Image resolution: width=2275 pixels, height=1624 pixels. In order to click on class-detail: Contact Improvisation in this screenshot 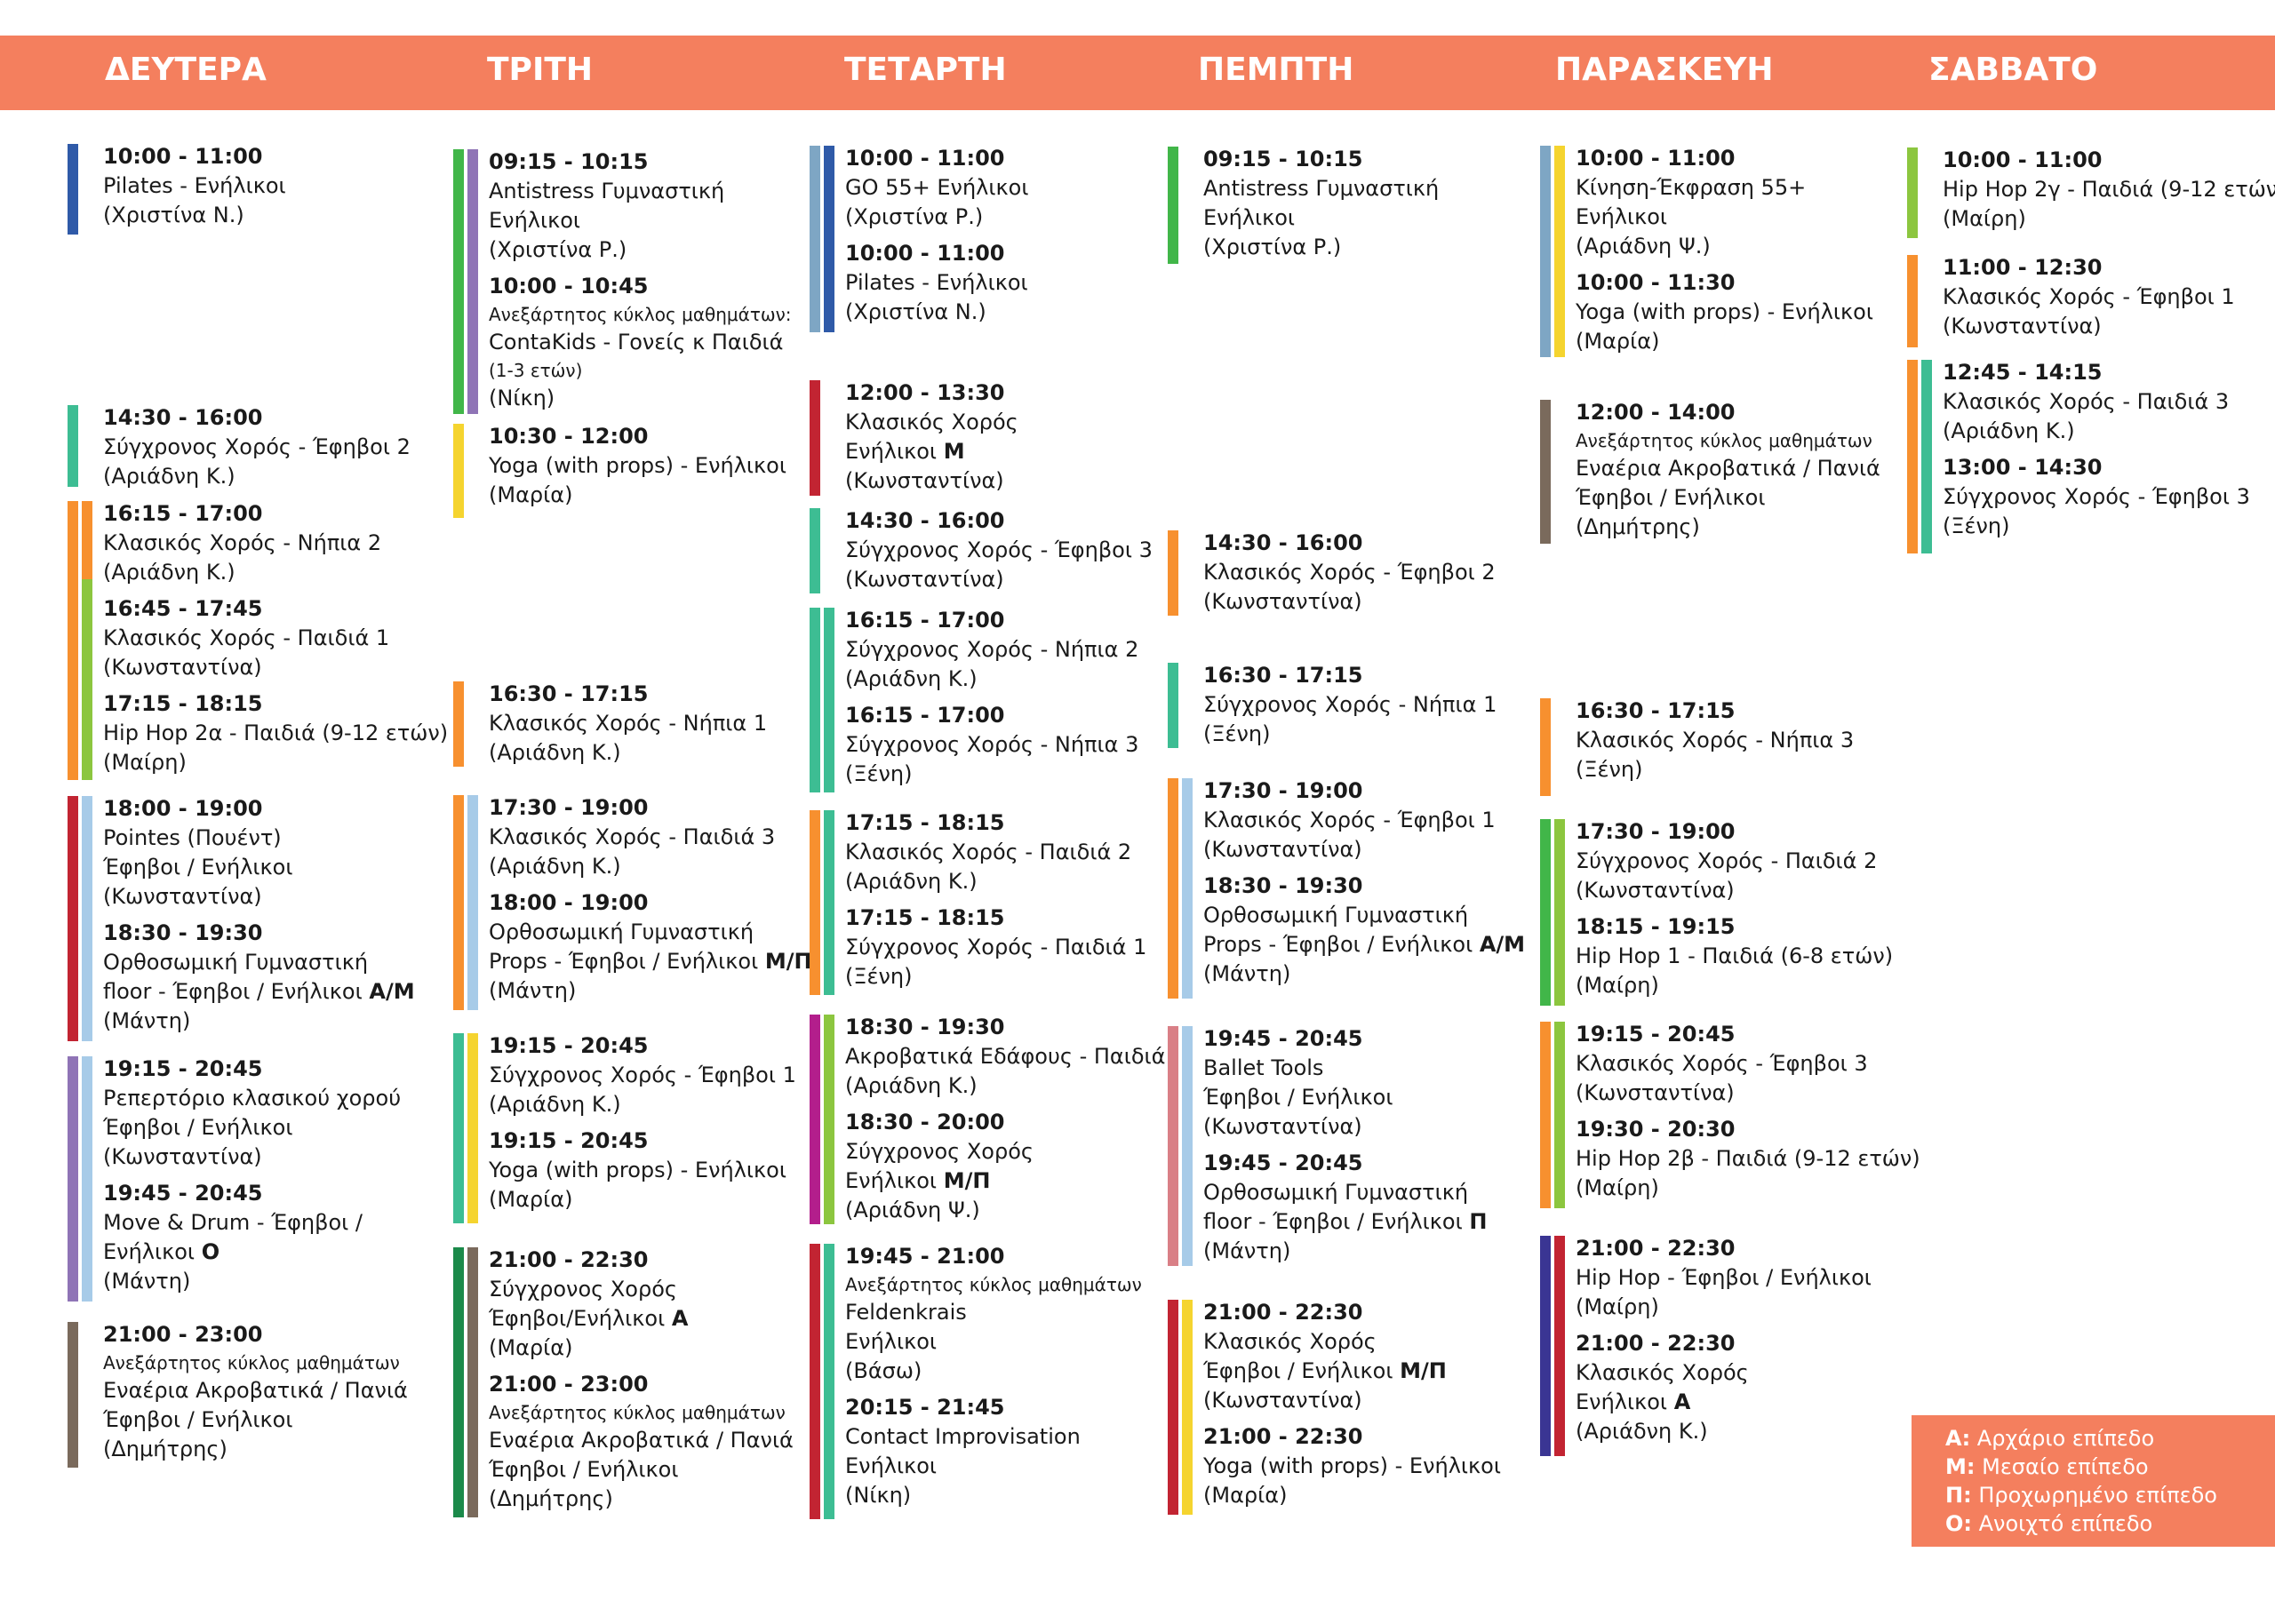, I will do `click(963, 1436)`.